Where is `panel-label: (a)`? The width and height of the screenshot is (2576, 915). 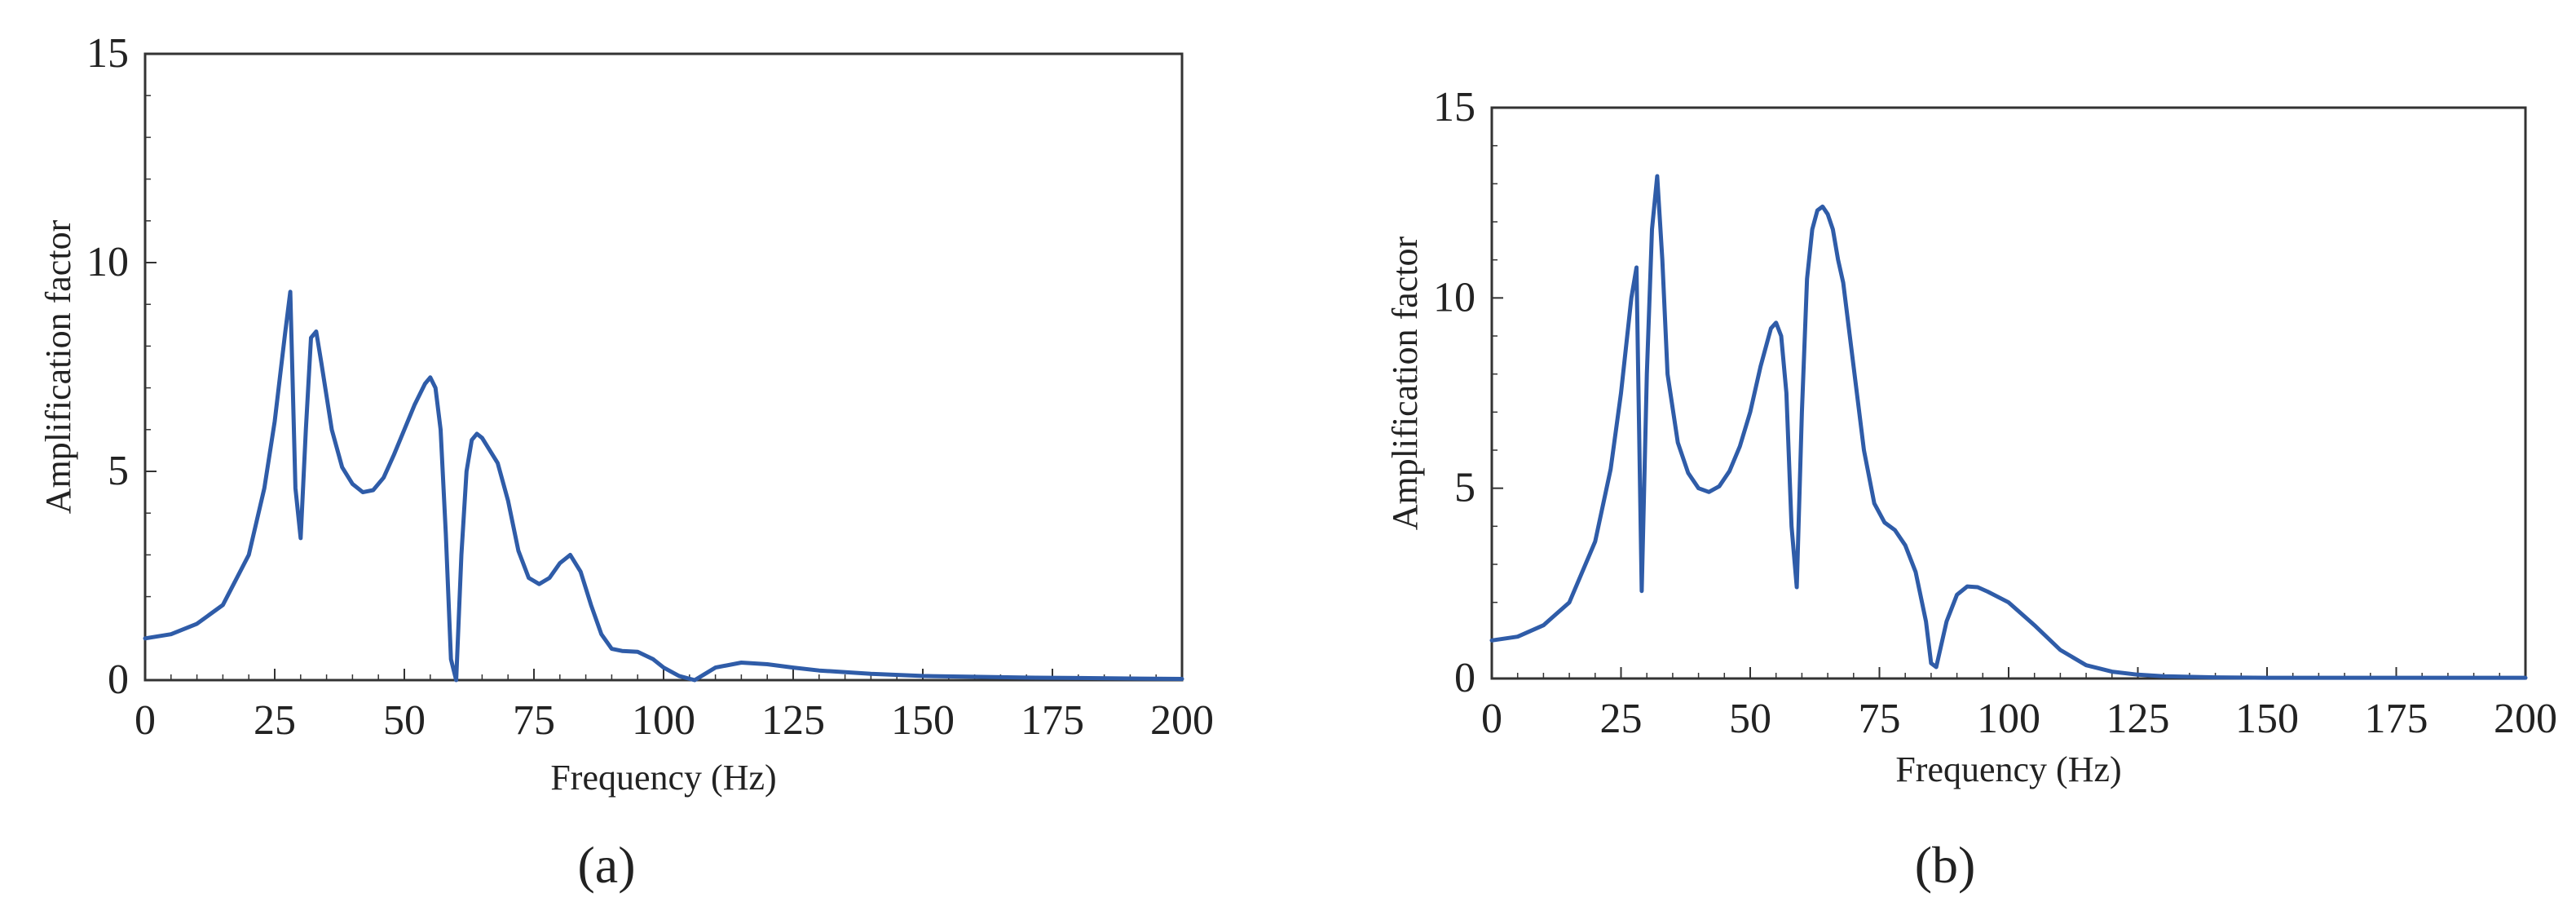
panel-label: (a) is located at coordinates (606, 865).